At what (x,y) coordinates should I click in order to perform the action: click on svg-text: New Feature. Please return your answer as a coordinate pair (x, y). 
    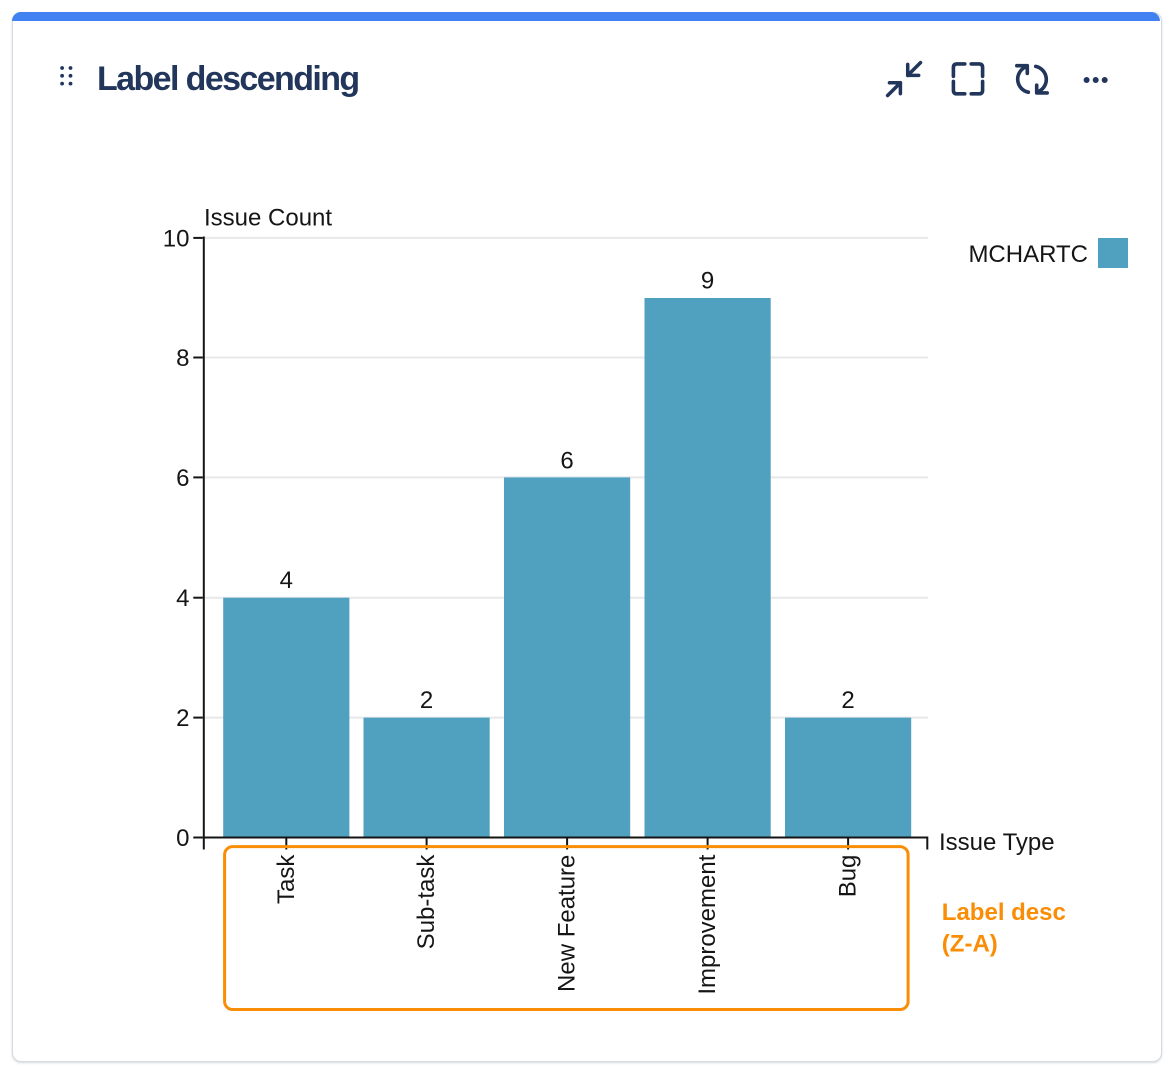
    Looking at the image, I should click on (567, 923).